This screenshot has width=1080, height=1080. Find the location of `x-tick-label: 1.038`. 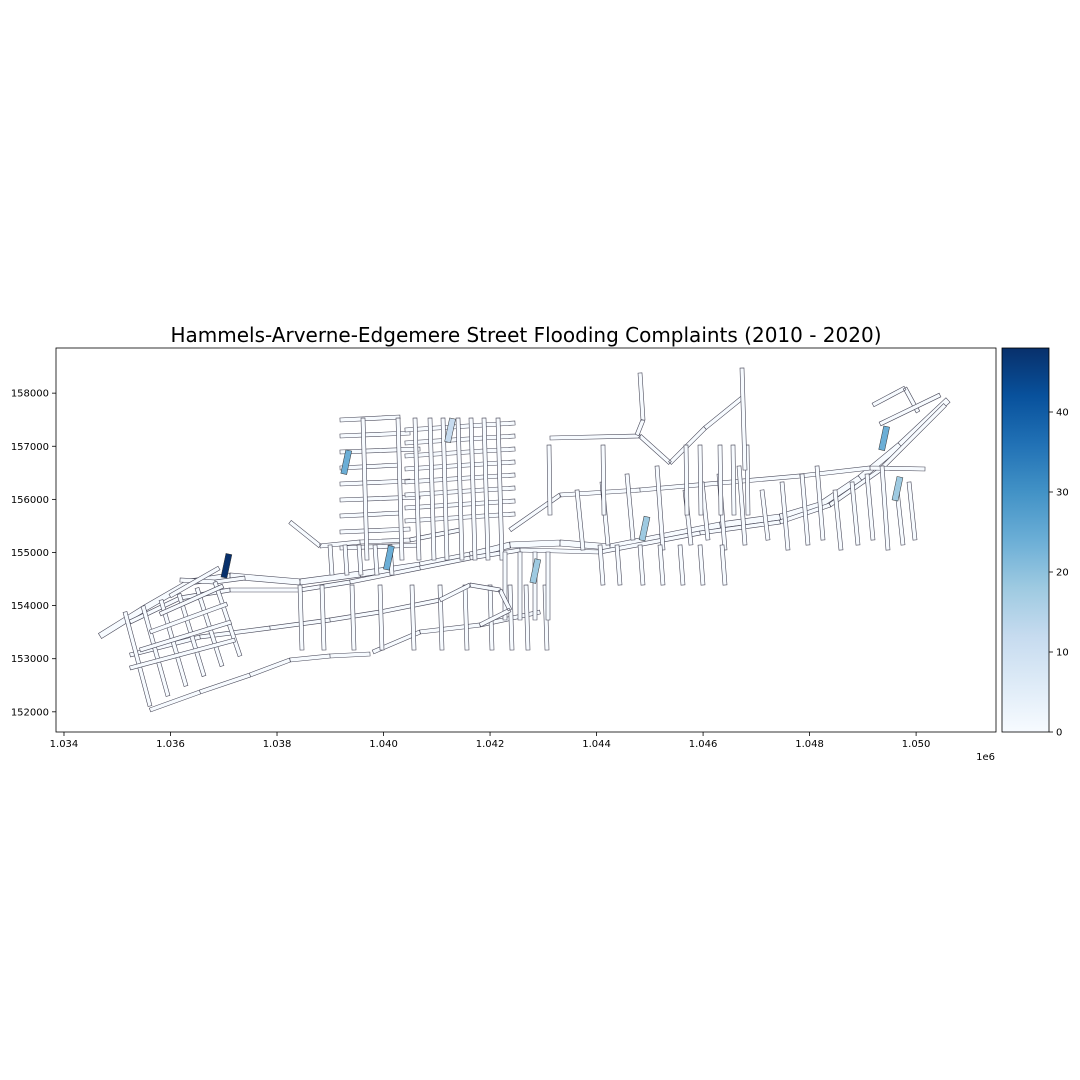

x-tick-label: 1.038 is located at coordinates (277, 744).